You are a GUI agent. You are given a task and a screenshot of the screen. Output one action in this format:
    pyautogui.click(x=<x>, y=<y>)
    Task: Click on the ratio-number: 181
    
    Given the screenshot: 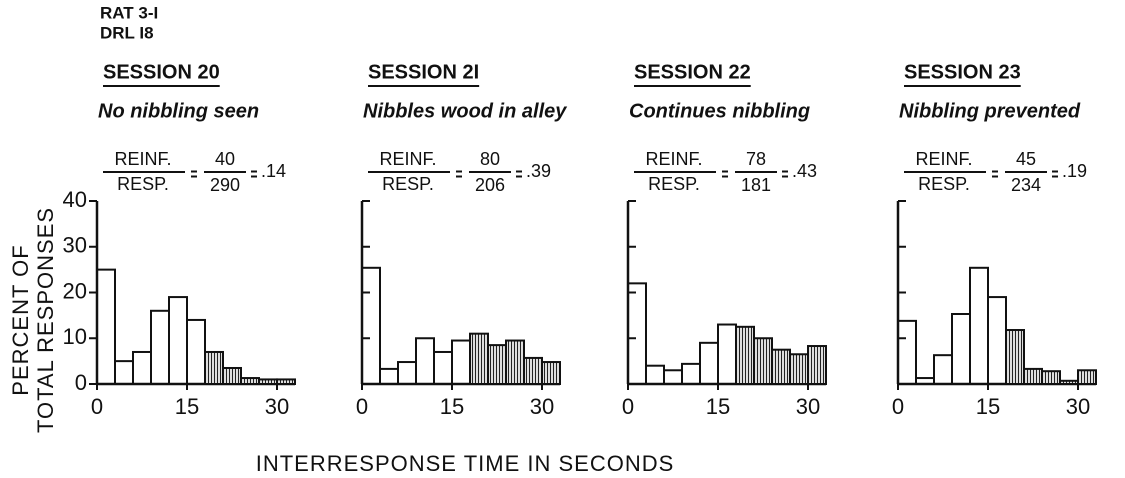 What is the action you would take?
    pyautogui.click(x=756, y=185)
    